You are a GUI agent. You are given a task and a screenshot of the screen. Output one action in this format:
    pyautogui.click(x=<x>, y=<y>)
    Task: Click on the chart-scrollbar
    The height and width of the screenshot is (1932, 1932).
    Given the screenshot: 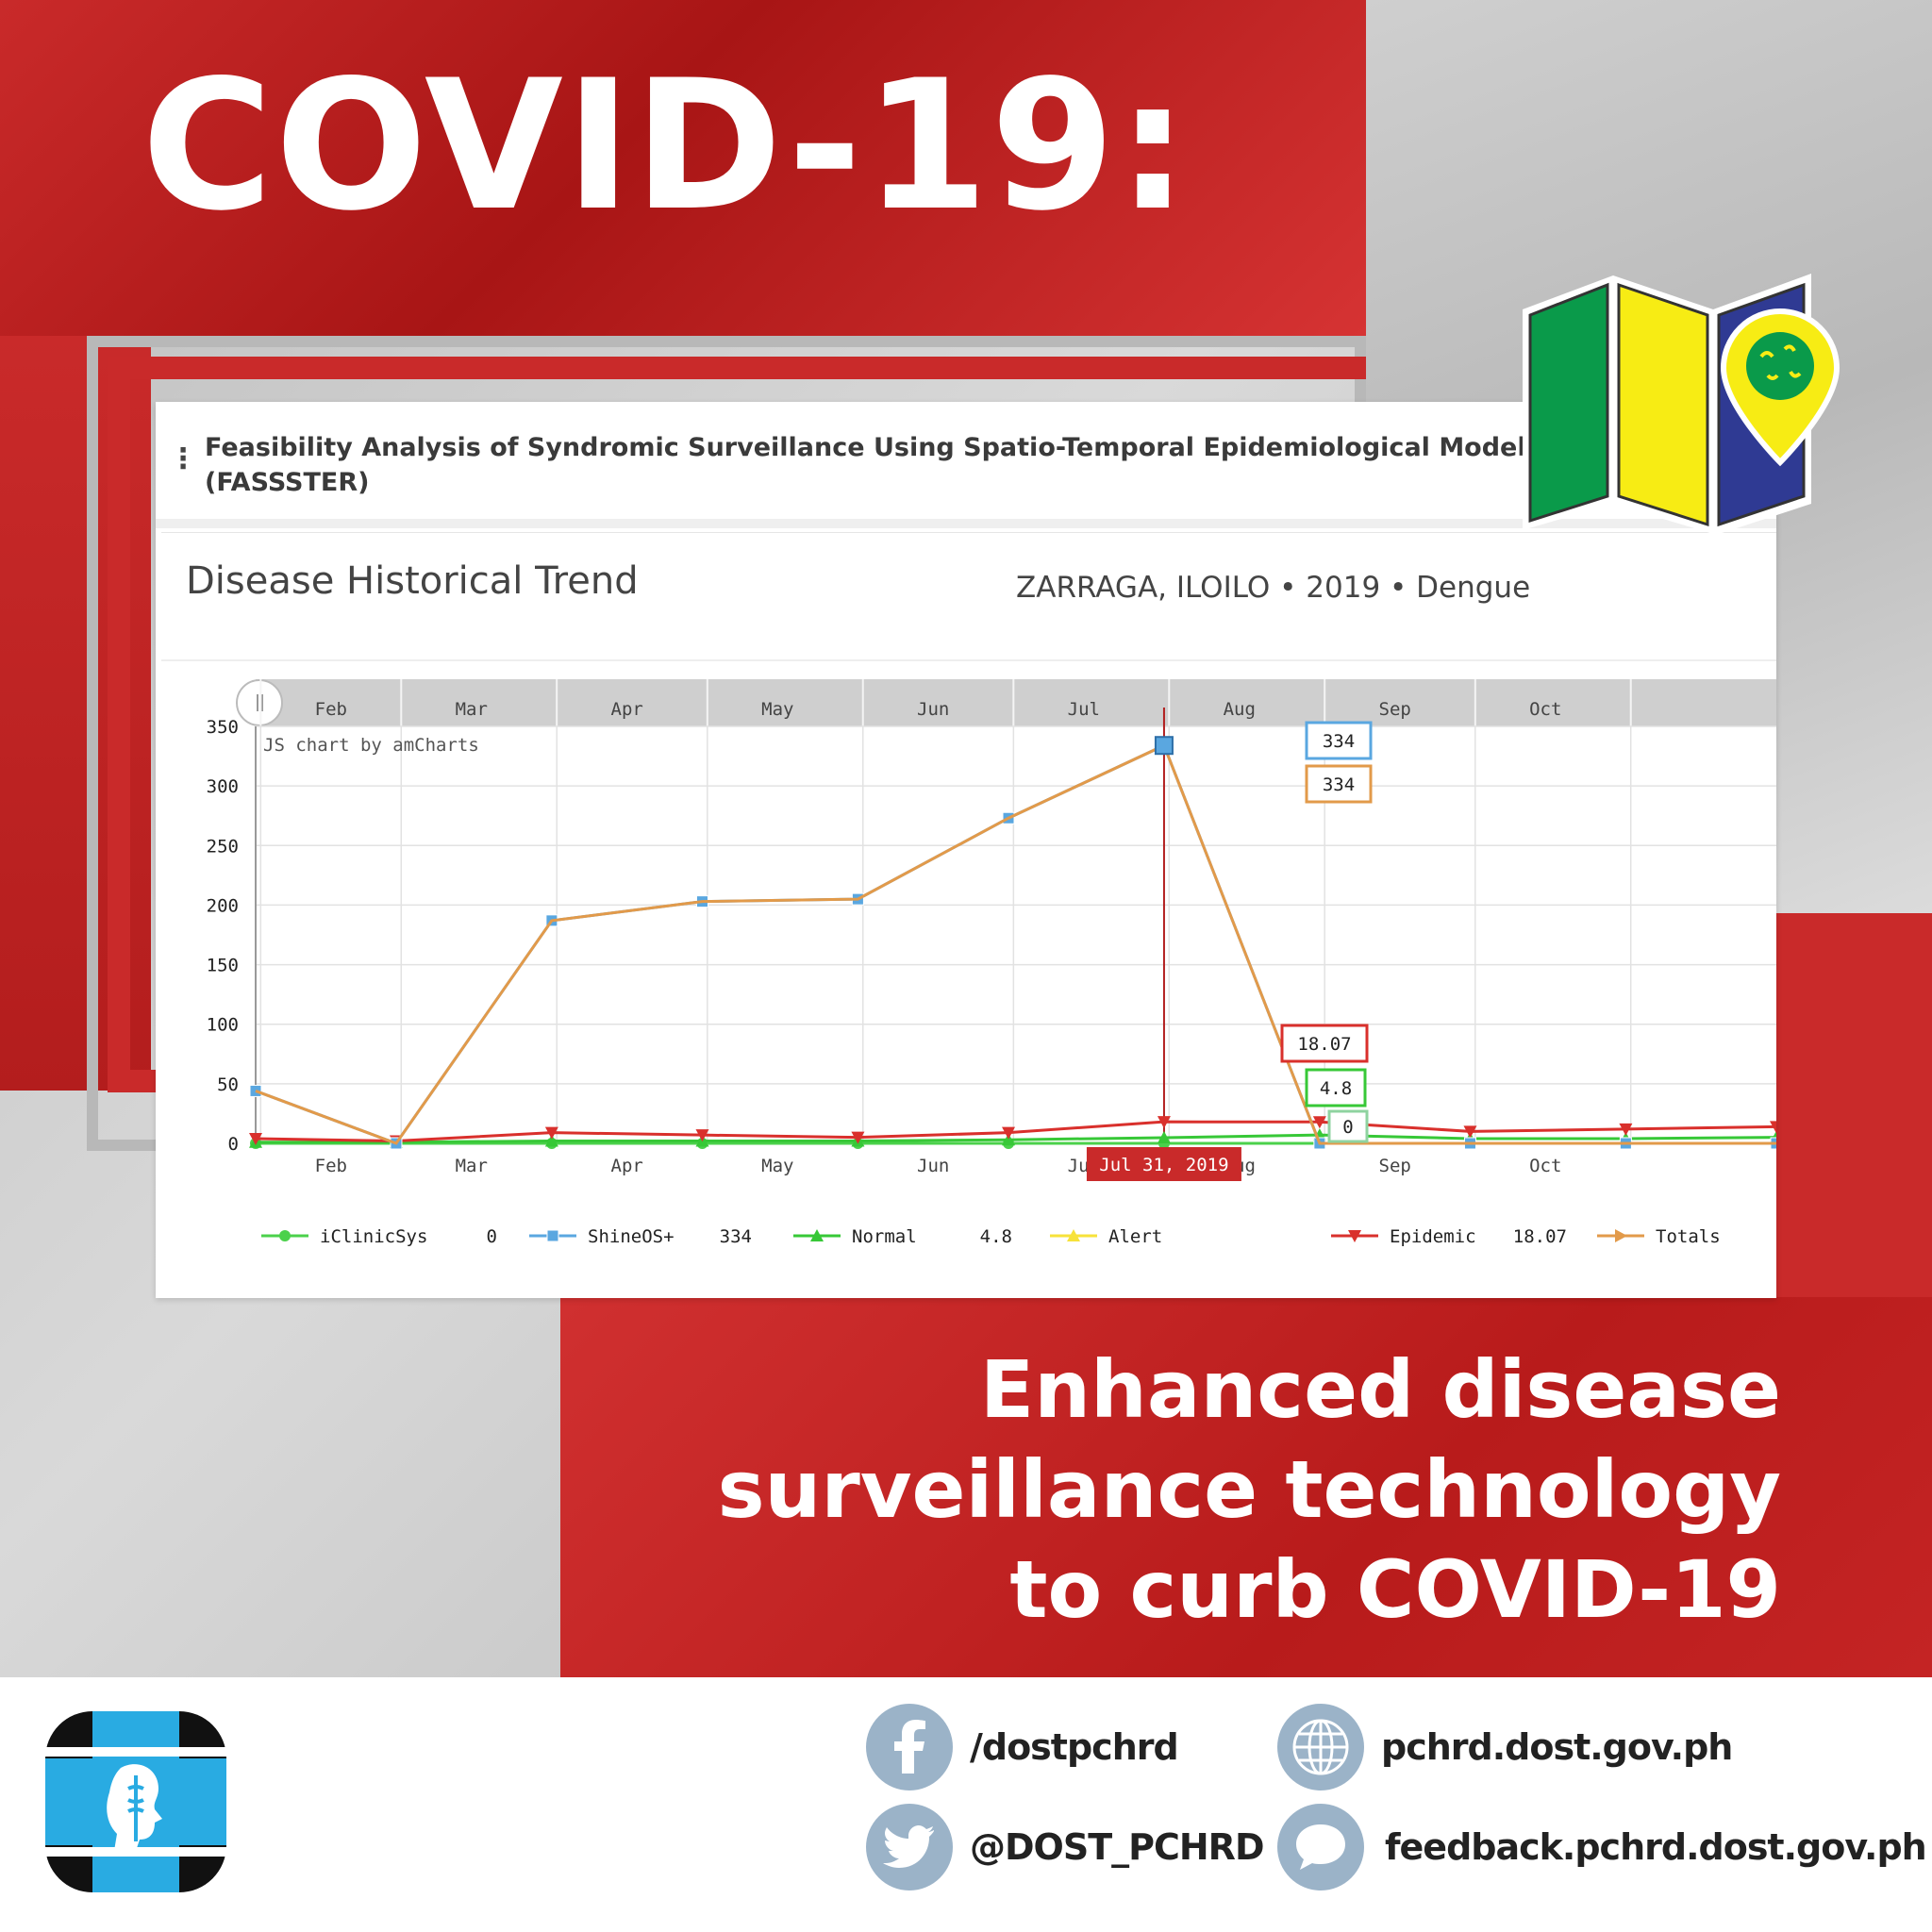 What is the action you would take?
    pyautogui.click(x=1016, y=703)
    